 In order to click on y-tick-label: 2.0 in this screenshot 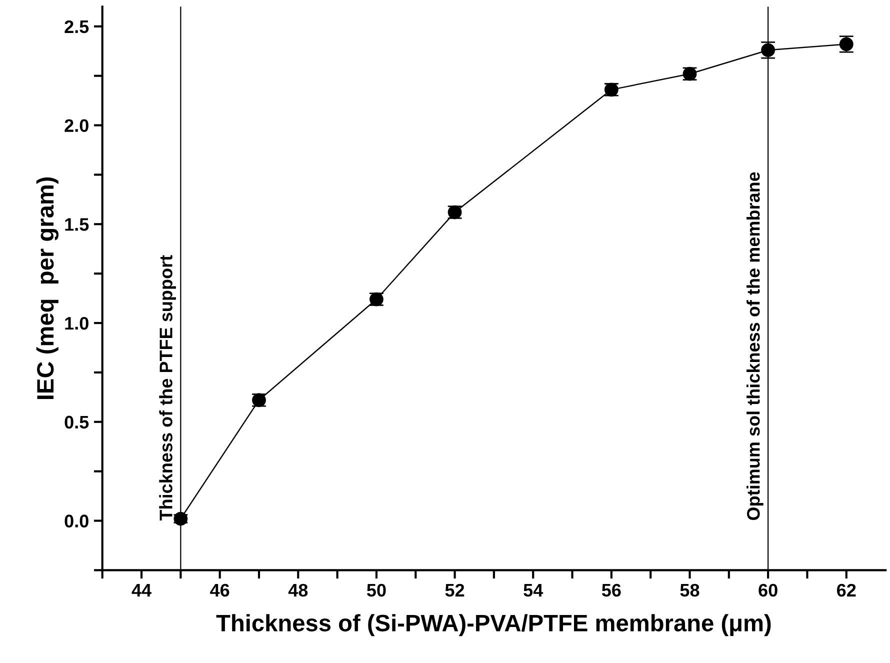, I will do `click(76, 125)`.